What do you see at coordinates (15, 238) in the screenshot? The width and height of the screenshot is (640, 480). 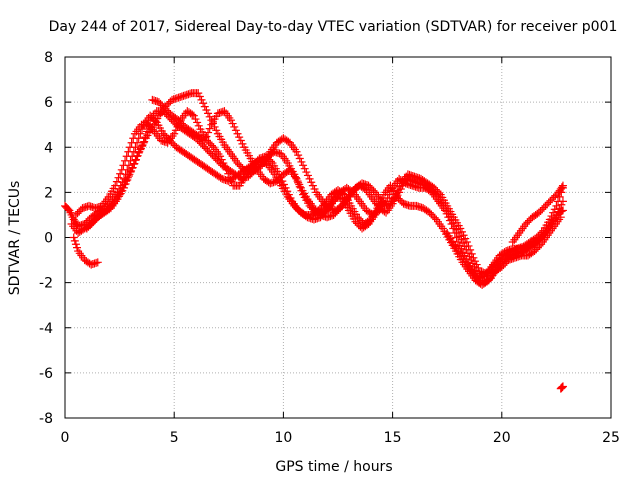 I see `y-axis-label: SDTVAR / TECUs` at bounding box center [15, 238].